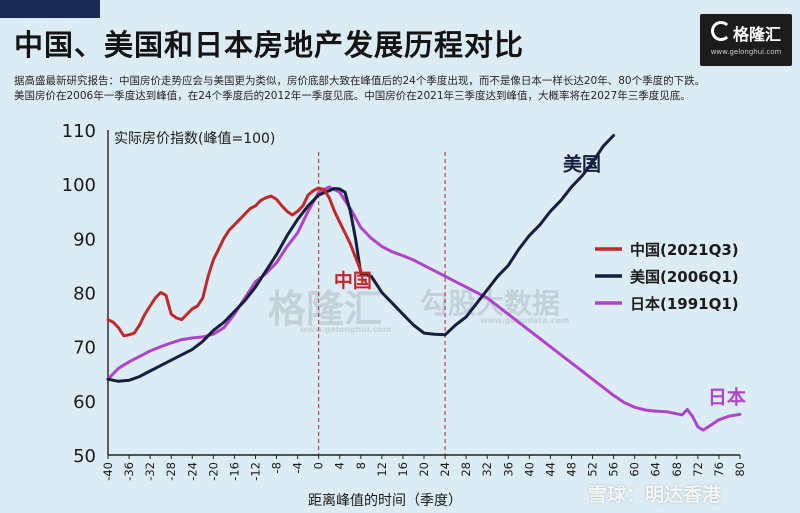 The width and height of the screenshot is (800, 513). I want to click on x-tick-label: 32, so click(487, 469).